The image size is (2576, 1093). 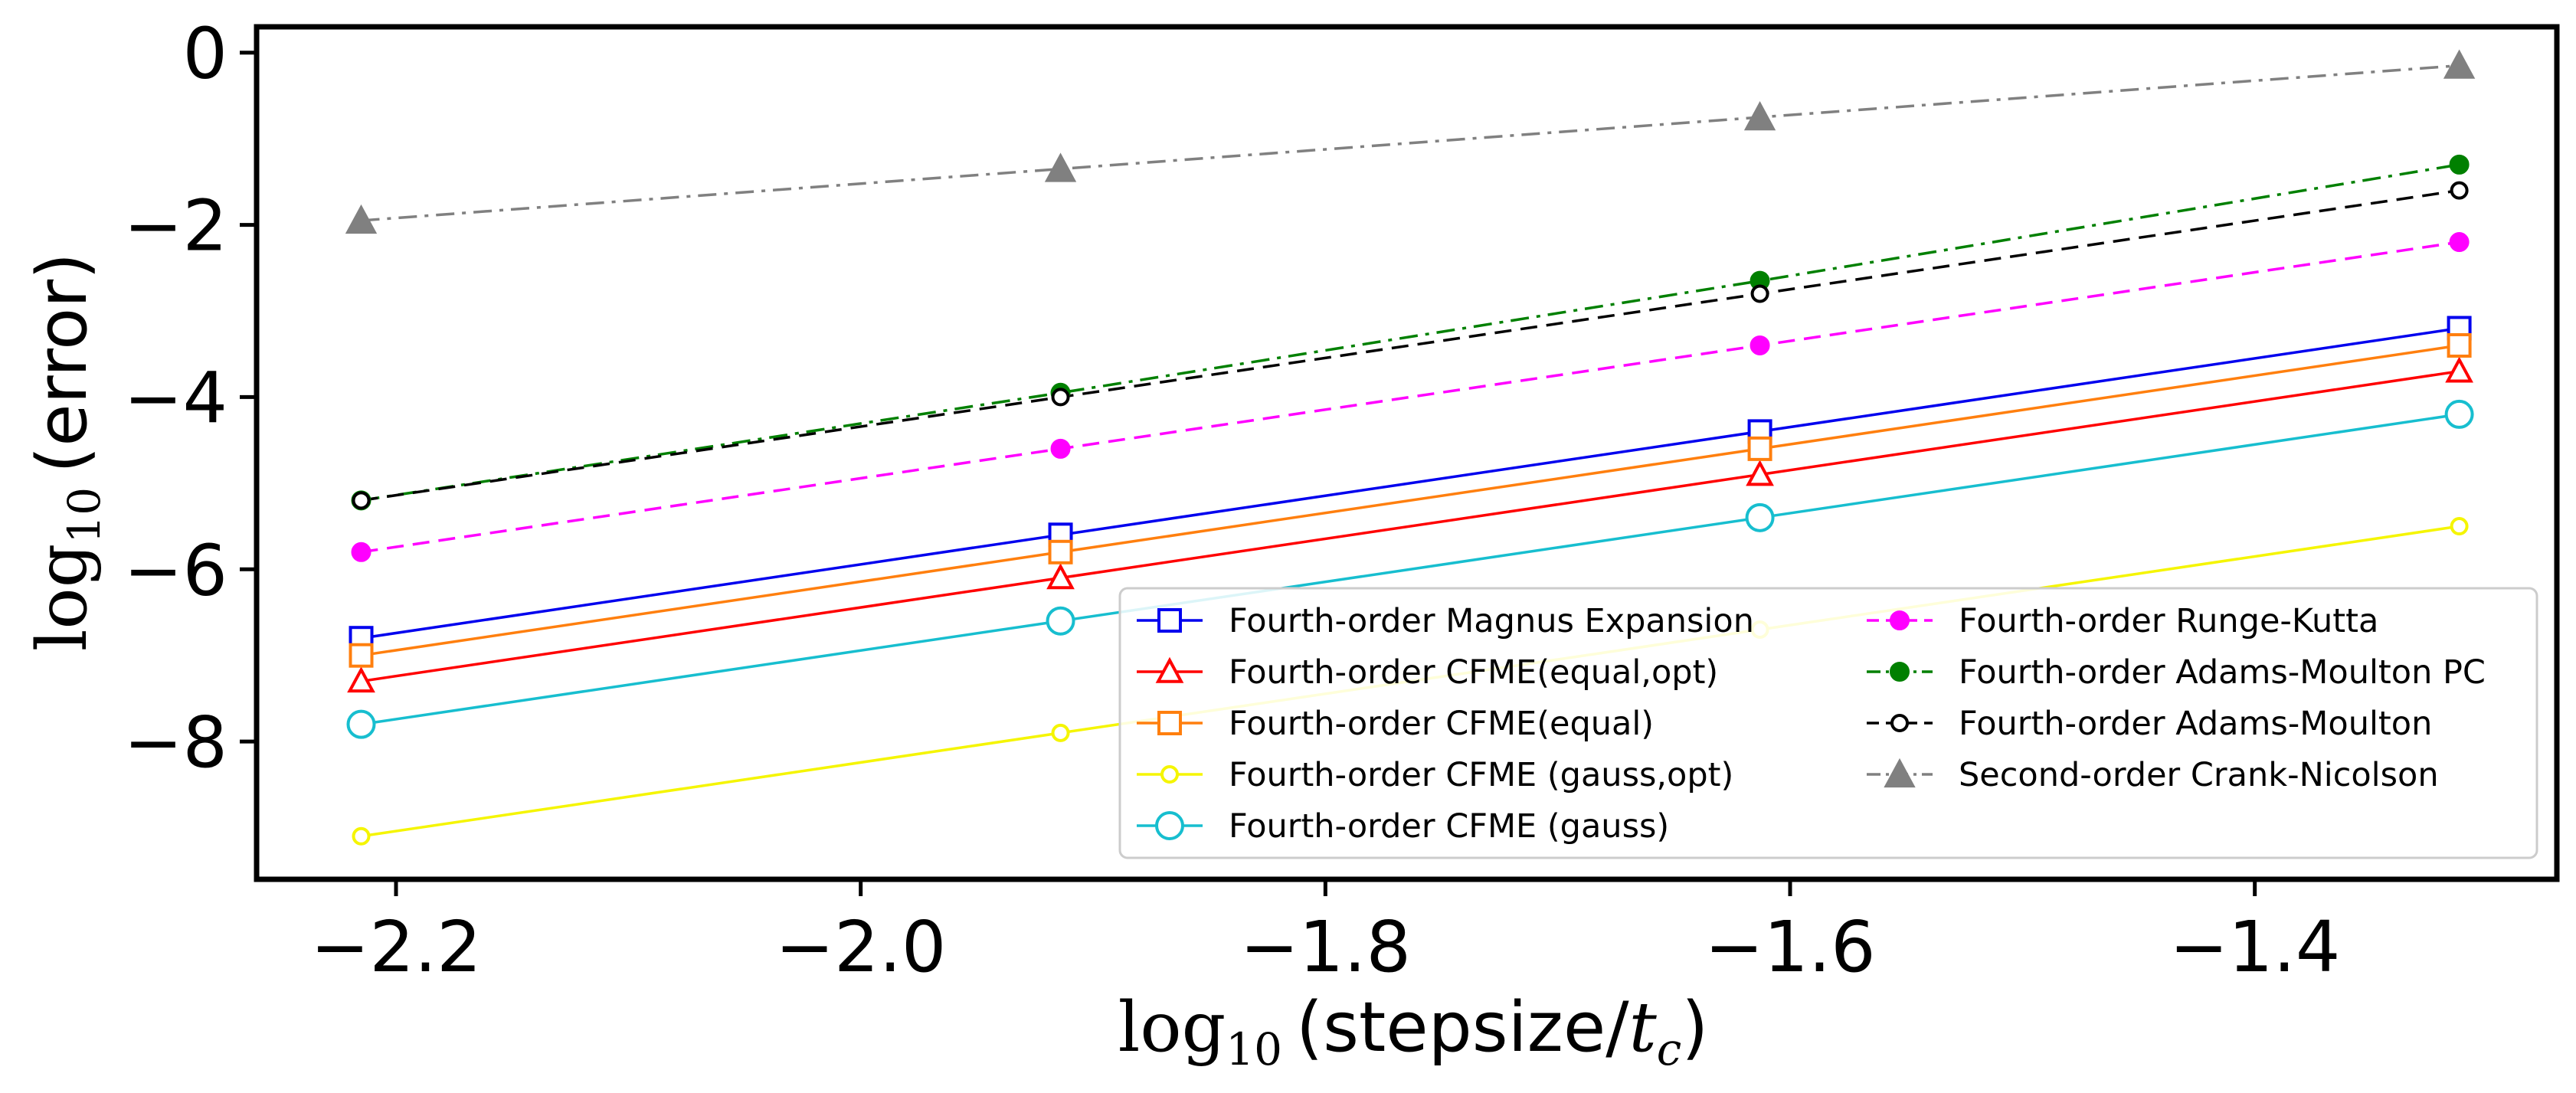 I want to click on legend-label-second-order-crank-nicolson: Second-order Crank-Nicolson, so click(x=2199, y=775).